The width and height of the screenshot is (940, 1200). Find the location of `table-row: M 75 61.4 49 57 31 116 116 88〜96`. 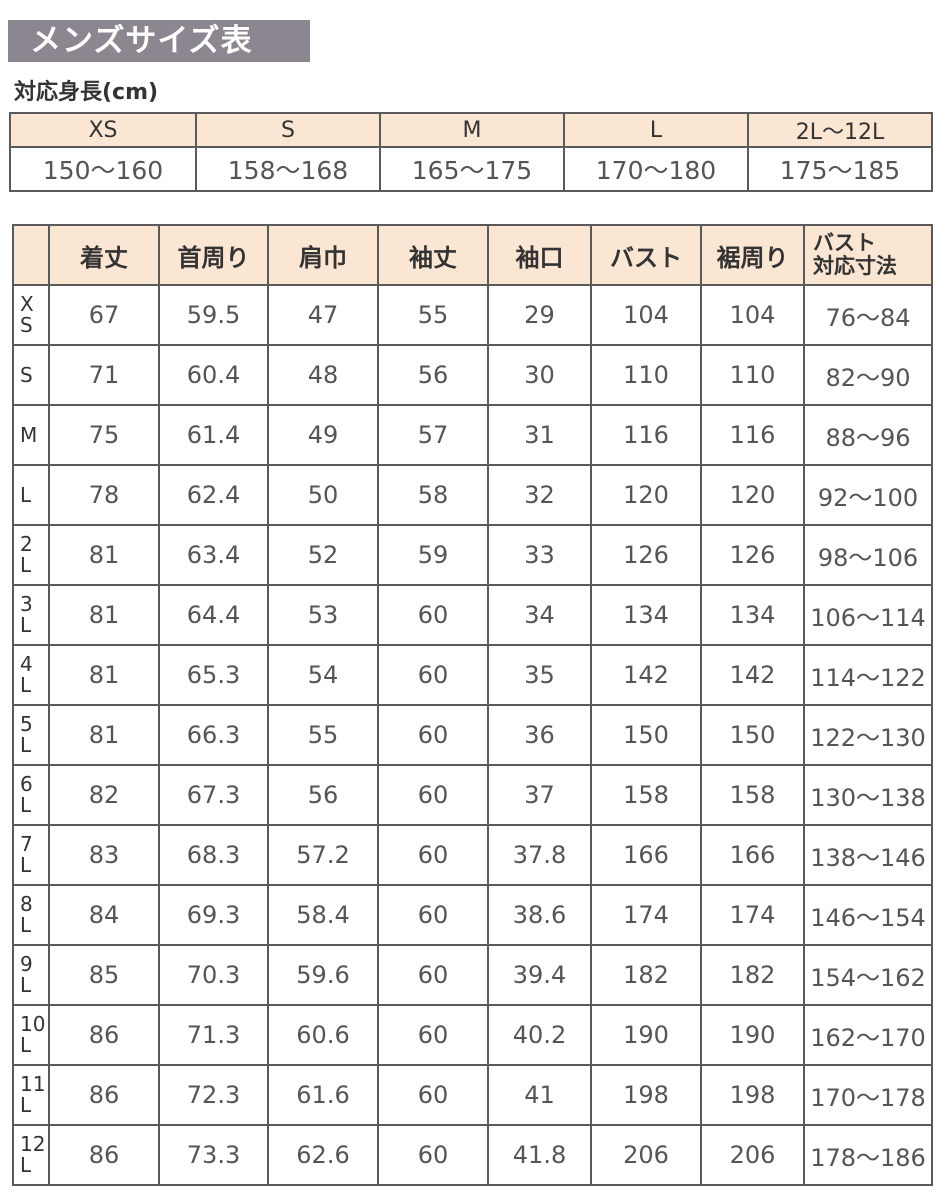

table-row: M 75 61.4 49 57 31 116 116 88〜96 is located at coordinates (472, 435).